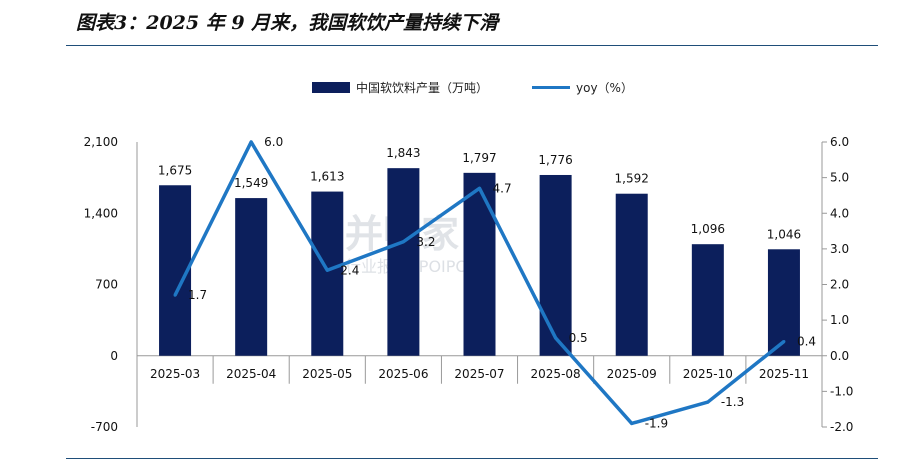  Describe the element at coordinates (841, 391) in the screenshot. I see `right-tick-label: -1.0` at that location.